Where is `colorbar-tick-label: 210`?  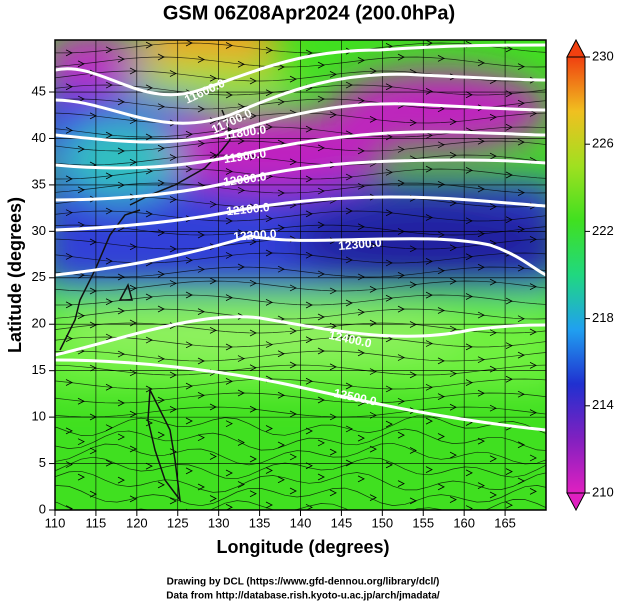 colorbar-tick-label: 210 is located at coordinates (603, 491).